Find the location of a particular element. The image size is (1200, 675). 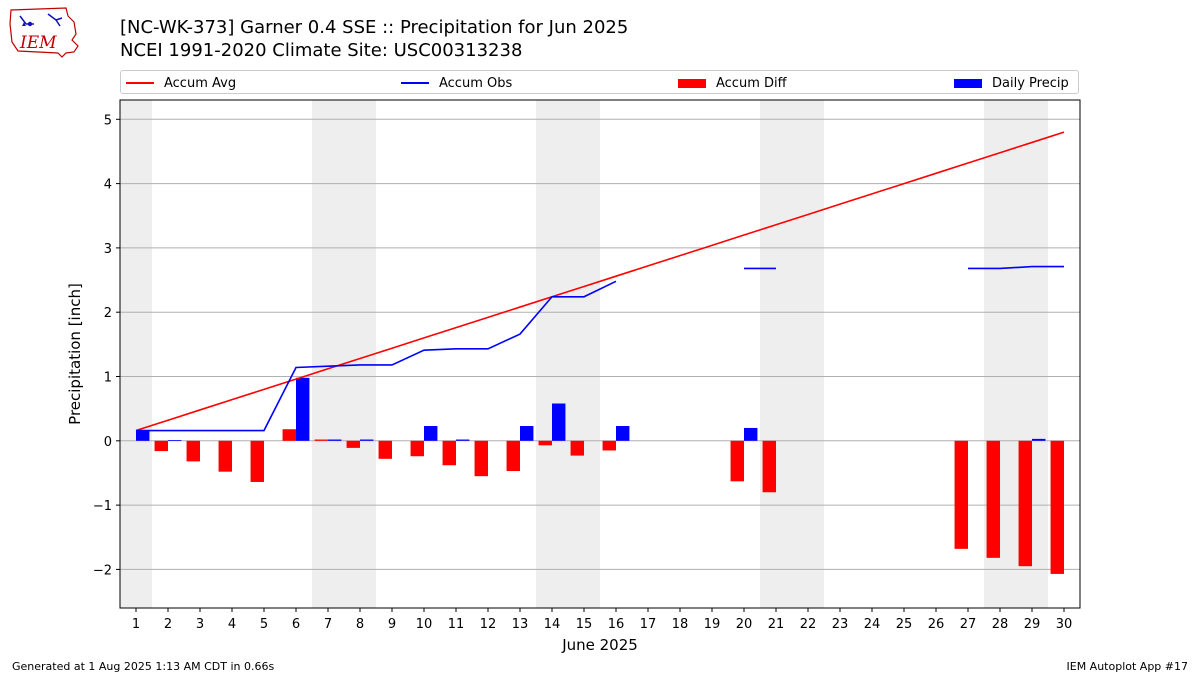

x-tick-label: 8 is located at coordinates (360, 624).